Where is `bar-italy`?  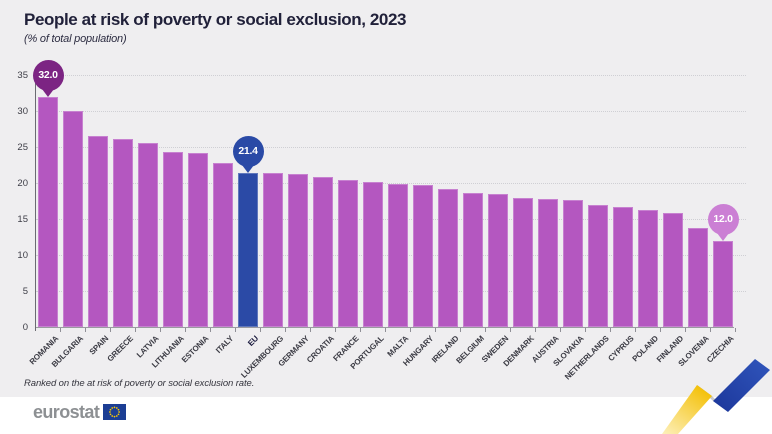
bar-italy is located at coordinates (223, 244).